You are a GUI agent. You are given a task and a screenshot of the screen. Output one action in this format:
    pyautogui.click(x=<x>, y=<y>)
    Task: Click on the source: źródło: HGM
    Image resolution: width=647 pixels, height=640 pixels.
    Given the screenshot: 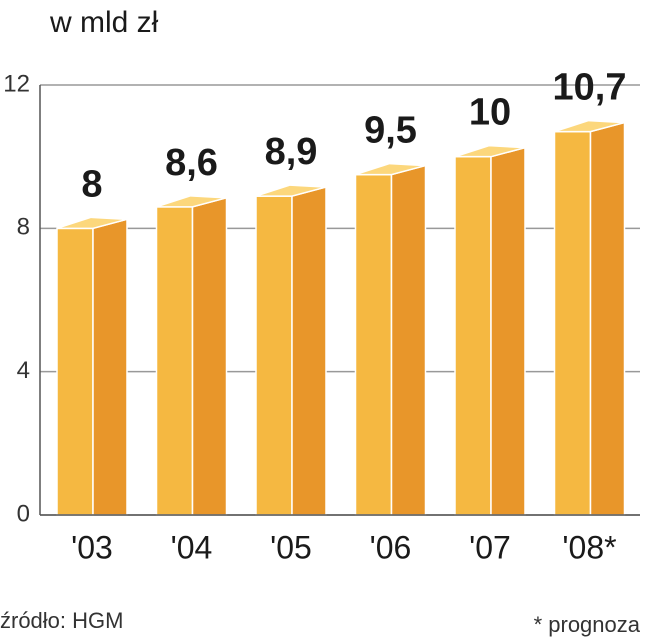 What is the action you would take?
    pyautogui.click(x=61, y=620)
    